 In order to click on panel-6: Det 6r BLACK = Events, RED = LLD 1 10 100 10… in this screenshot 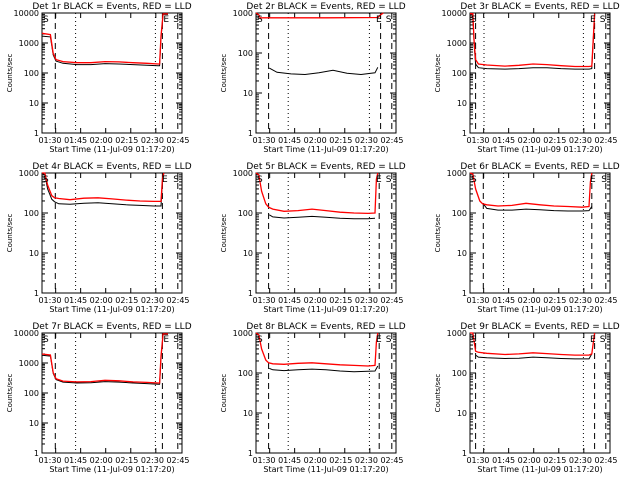, I will do `click(527, 238)`.